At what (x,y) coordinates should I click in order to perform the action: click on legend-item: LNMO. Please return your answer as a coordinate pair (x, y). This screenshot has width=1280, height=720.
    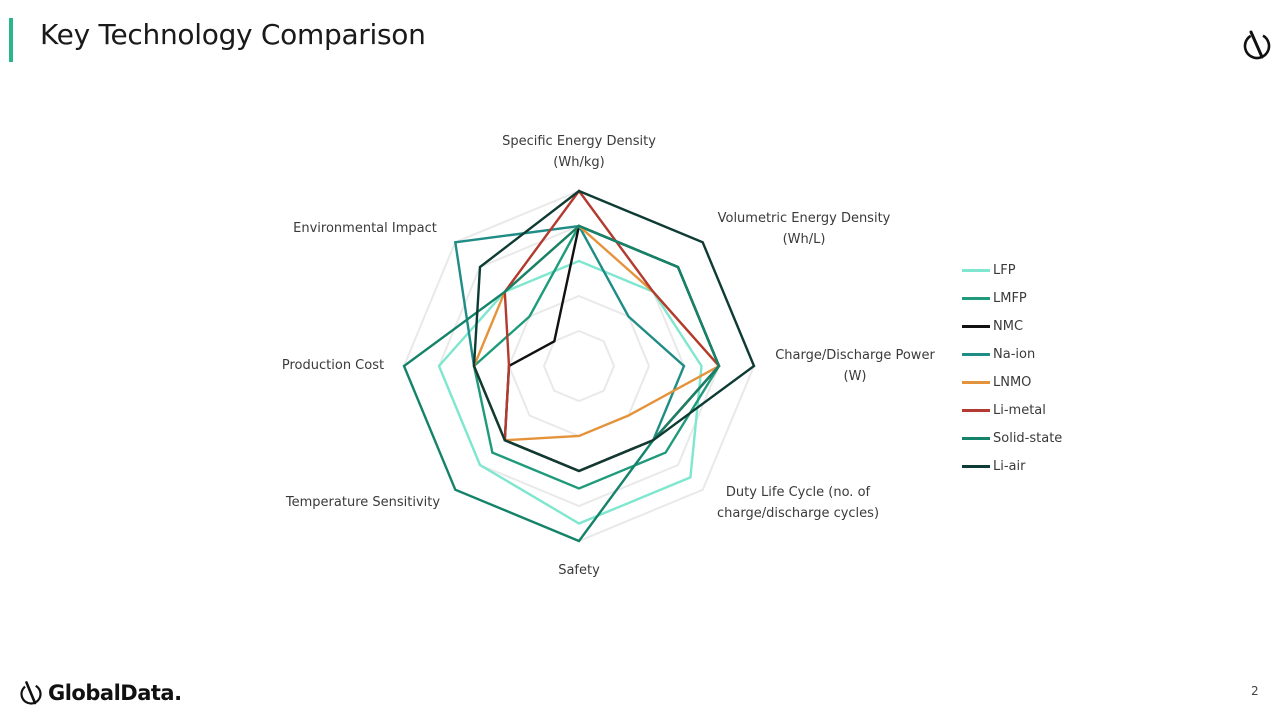
    Looking at the image, I should click on (1032, 382).